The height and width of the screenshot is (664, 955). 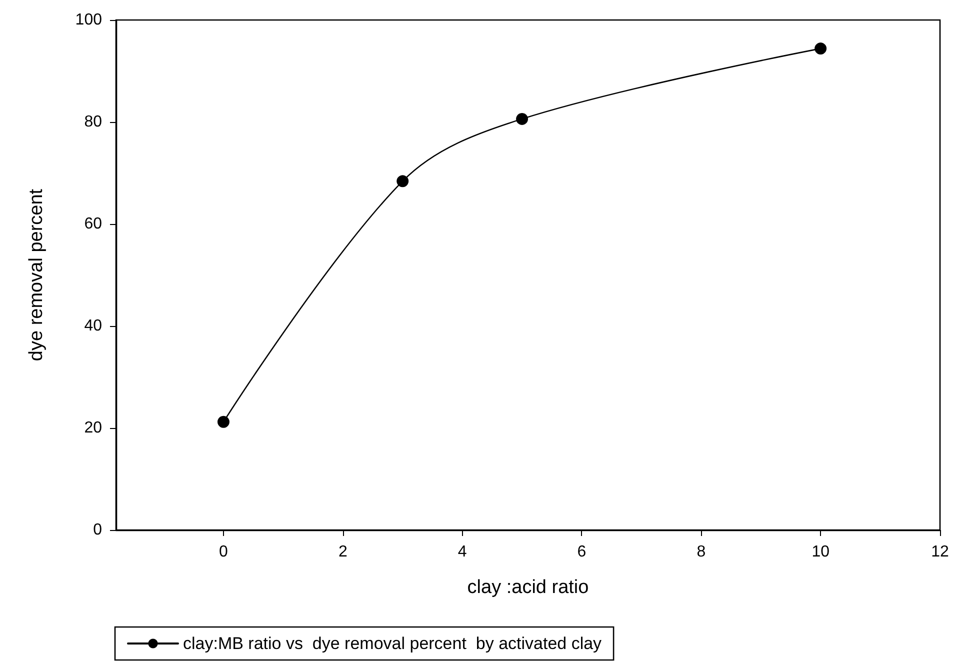 What do you see at coordinates (93, 224) in the screenshot?
I see `y-tick-label: 60` at bounding box center [93, 224].